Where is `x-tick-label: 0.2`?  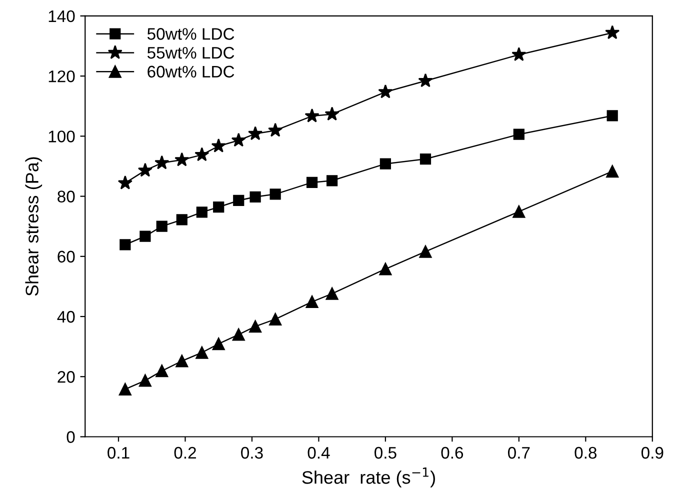
x-tick-label: 0.2 is located at coordinates (185, 452).